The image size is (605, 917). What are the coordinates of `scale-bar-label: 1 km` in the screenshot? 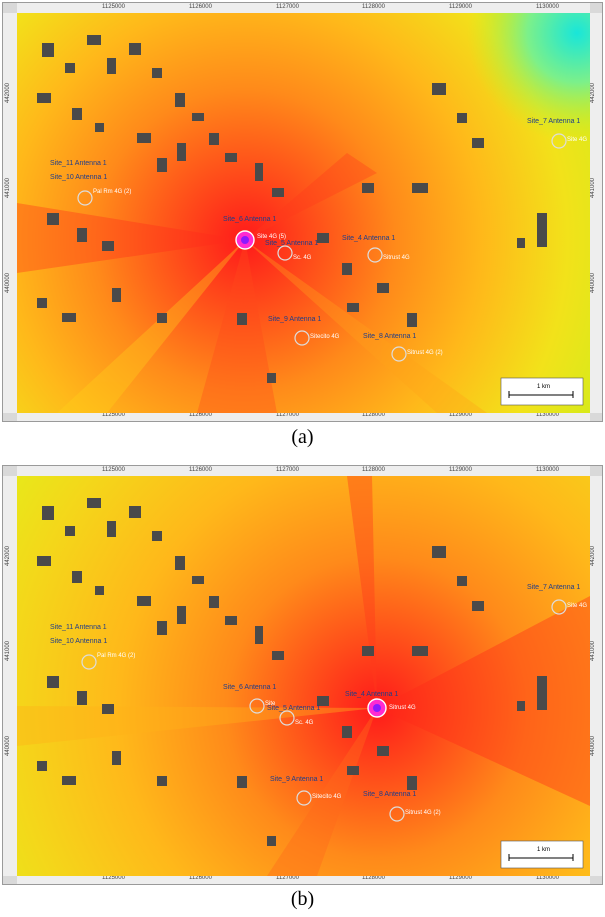 It's located at (543, 850).